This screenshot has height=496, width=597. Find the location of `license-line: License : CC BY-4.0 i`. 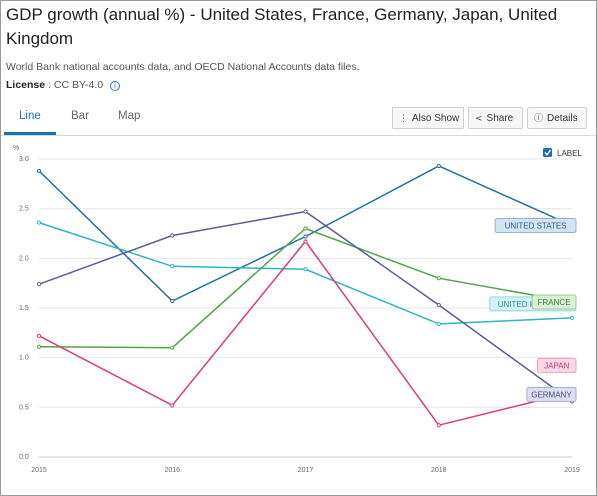

license-line: License : CC BY-4.0 i is located at coordinates (63, 85).